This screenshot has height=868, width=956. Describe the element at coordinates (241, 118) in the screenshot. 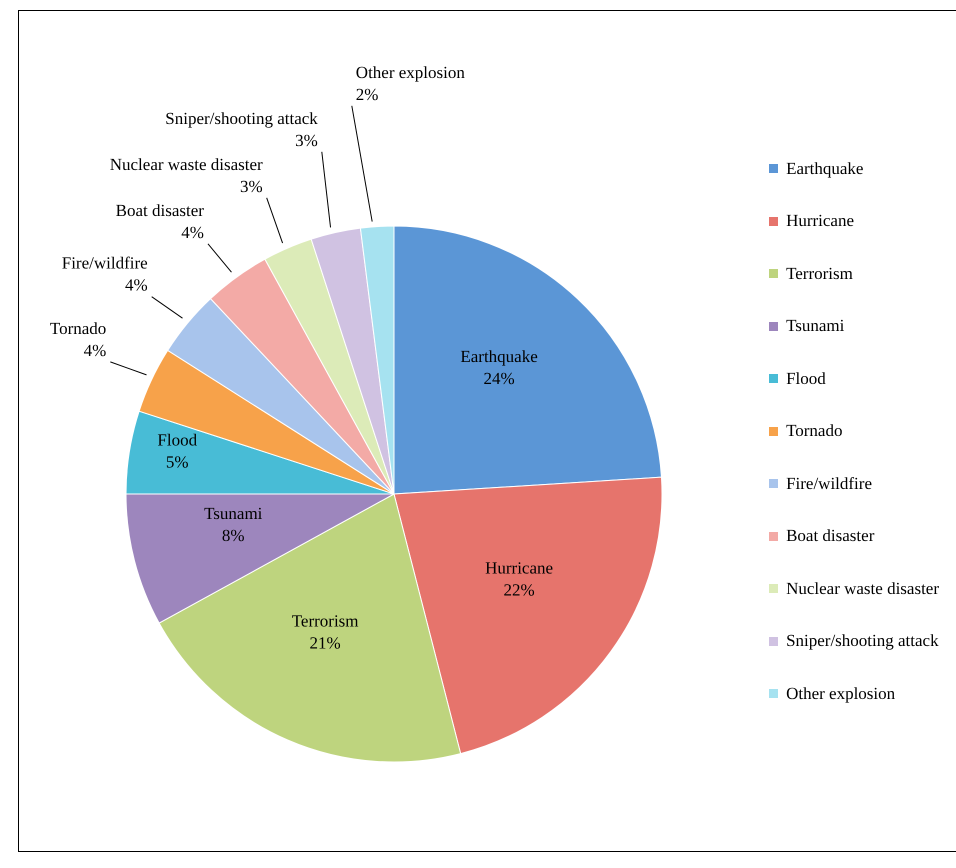

I see `slice-label: Sniper/shooting attack` at that location.